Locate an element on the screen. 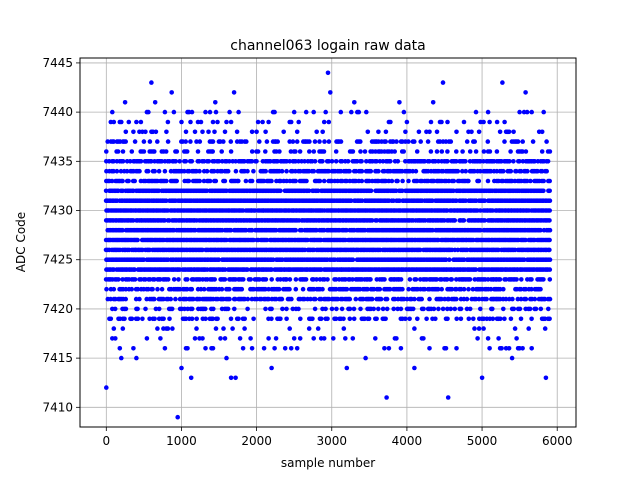 This screenshot has height=480, width=640. y-tick-label: 7420 is located at coordinates (57, 309).